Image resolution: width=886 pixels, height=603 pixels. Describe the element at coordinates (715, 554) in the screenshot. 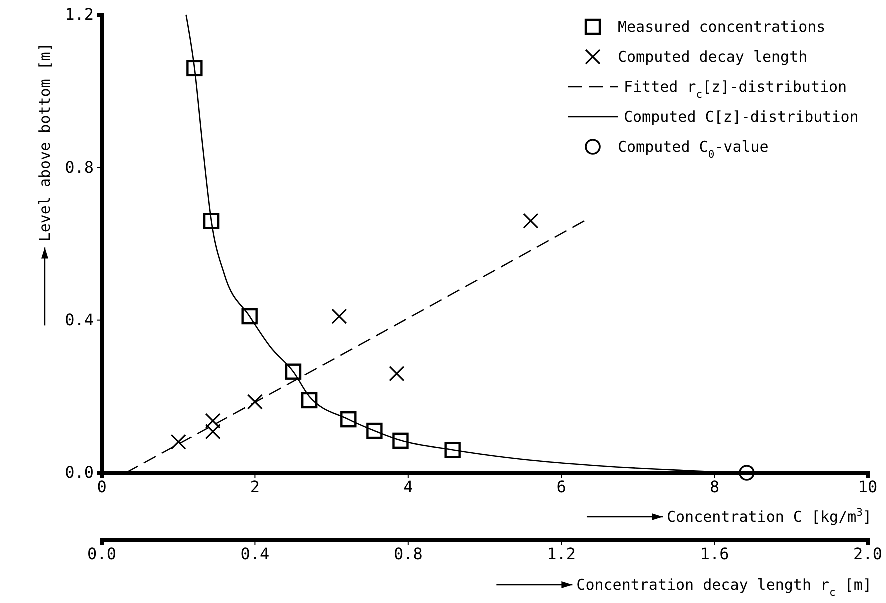

I see `x2-tick-label: 1.6` at that location.